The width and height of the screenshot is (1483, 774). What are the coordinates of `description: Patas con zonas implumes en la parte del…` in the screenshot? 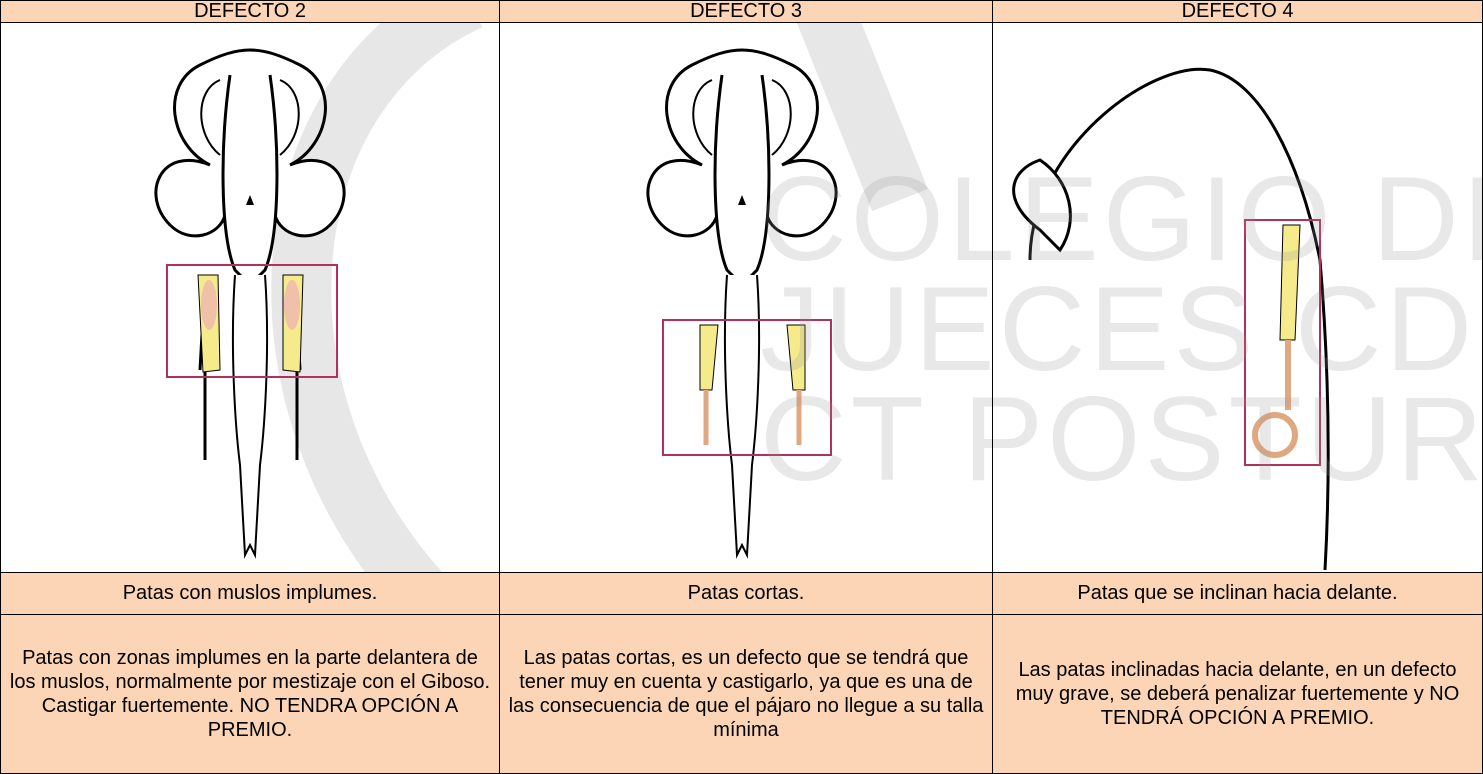 It's located at (250, 694).